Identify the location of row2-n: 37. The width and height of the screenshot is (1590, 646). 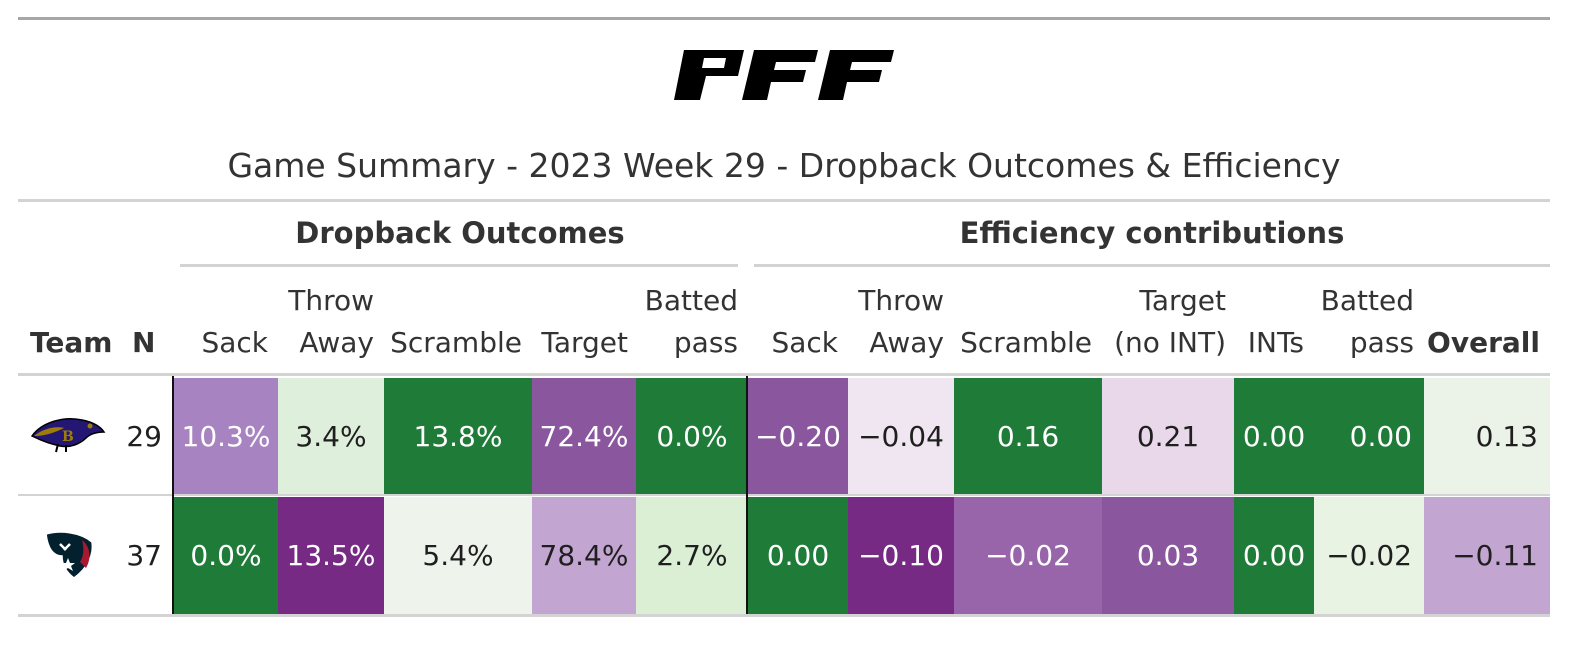
(144, 555).